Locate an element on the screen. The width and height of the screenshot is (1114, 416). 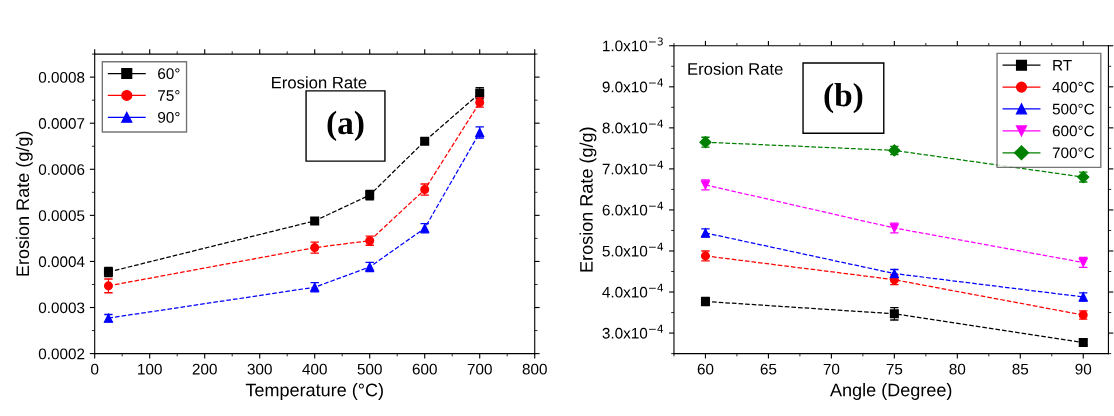
legend-label: RT is located at coordinates (1062, 65).